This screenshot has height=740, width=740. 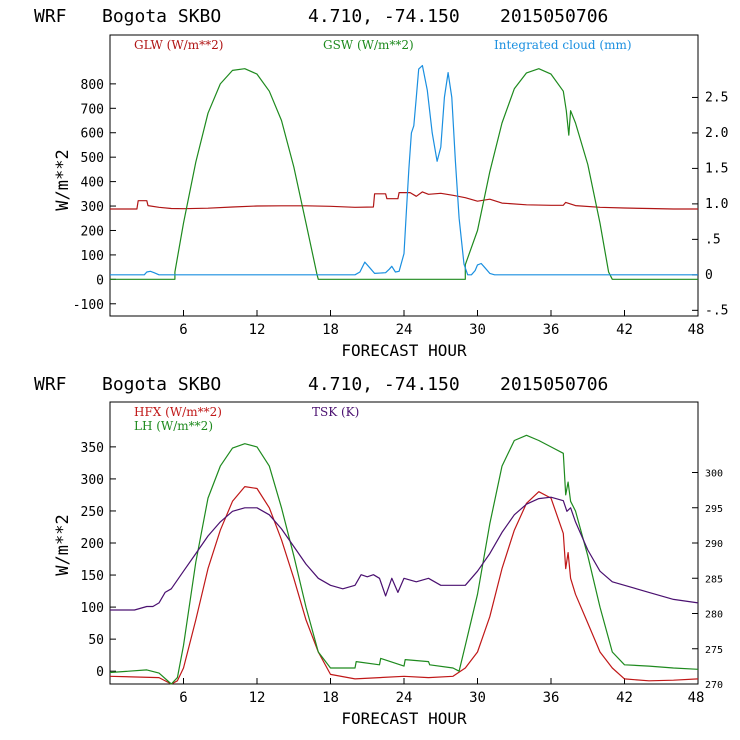 What do you see at coordinates (92, 183) in the screenshot?
I see `y-tick-label: 400` at bounding box center [92, 183].